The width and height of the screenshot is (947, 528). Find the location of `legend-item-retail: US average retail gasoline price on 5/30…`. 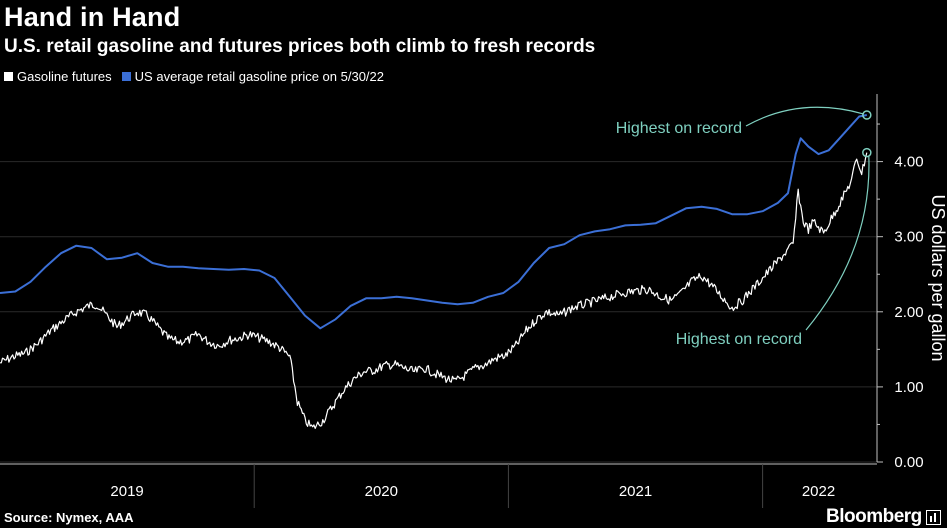

legend-item-retail: US average retail gasoline price on 5/30… is located at coordinates (252, 76).